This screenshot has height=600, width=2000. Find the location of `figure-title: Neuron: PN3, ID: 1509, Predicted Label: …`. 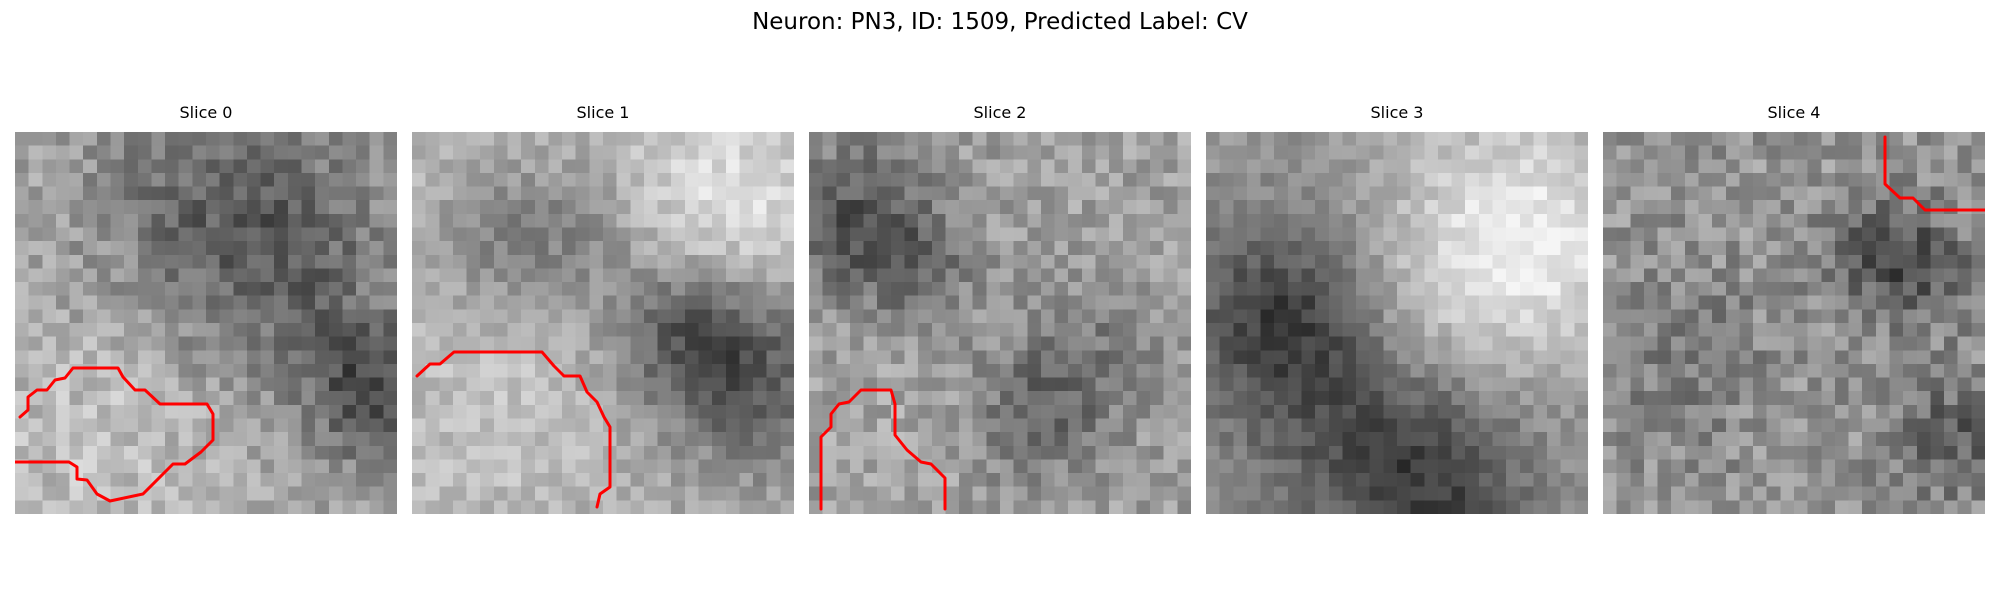

figure-title: Neuron: PN3, ID: 1509, Predicted Label: … is located at coordinates (1000, 22).